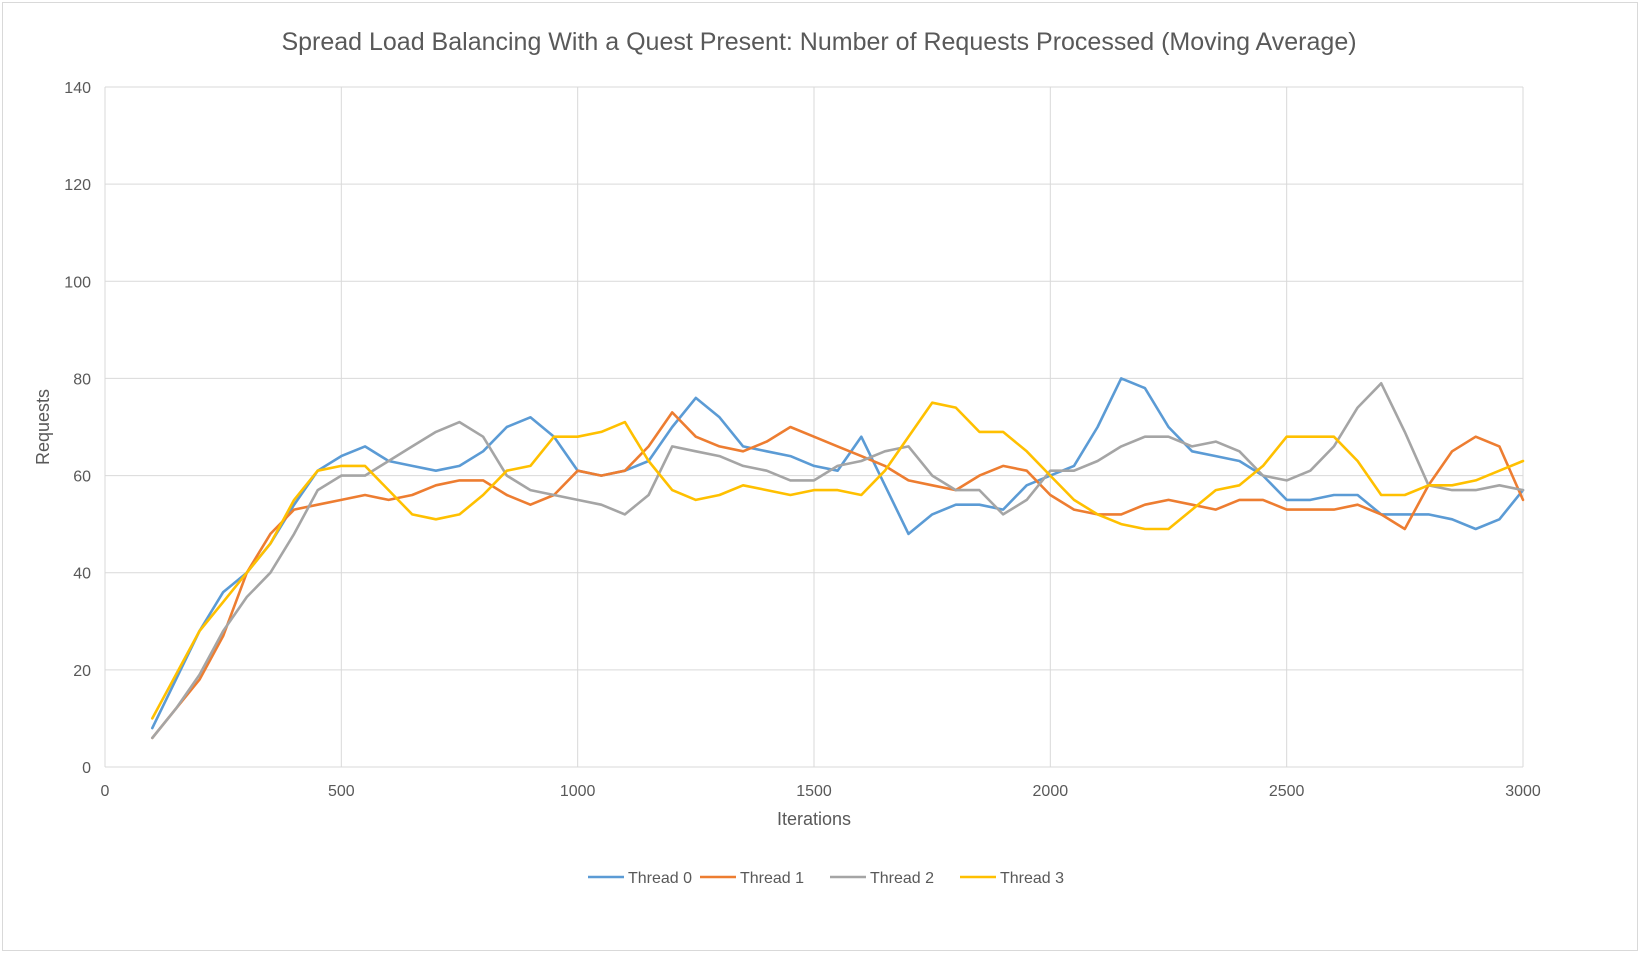  Describe the element at coordinates (1287, 791) in the screenshot. I see `x-tick-label: 2500` at that location.